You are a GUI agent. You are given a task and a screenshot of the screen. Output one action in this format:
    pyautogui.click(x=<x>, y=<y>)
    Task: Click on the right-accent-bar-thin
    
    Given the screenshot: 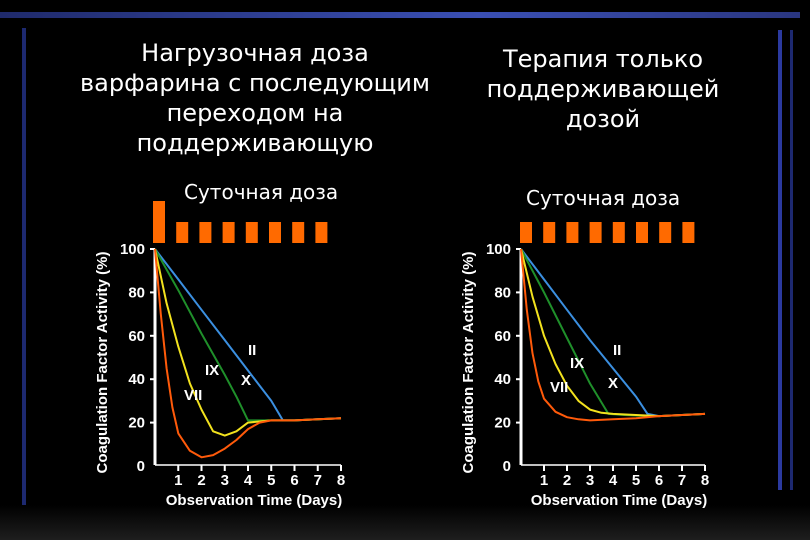 What is the action you would take?
    pyautogui.click(x=791, y=260)
    